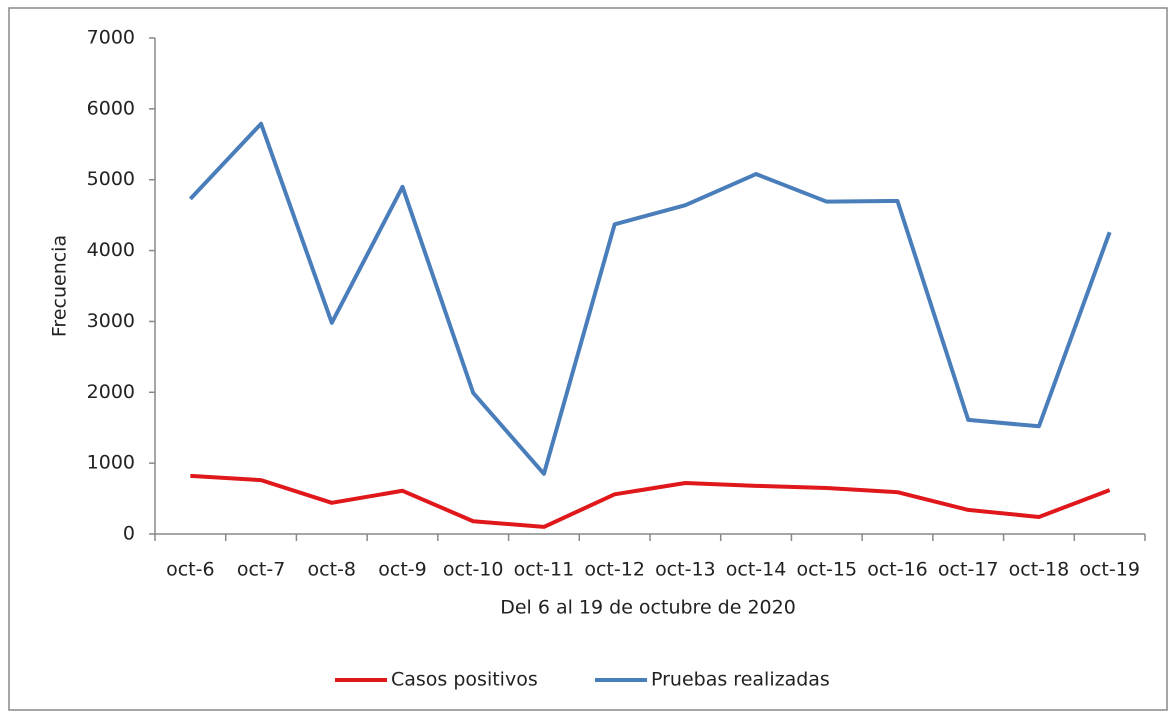 This screenshot has width=1170, height=712. What do you see at coordinates (685, 570) in the screenshot?
I see `x-tick-label: oct-13` at bounding box center [685, 570].